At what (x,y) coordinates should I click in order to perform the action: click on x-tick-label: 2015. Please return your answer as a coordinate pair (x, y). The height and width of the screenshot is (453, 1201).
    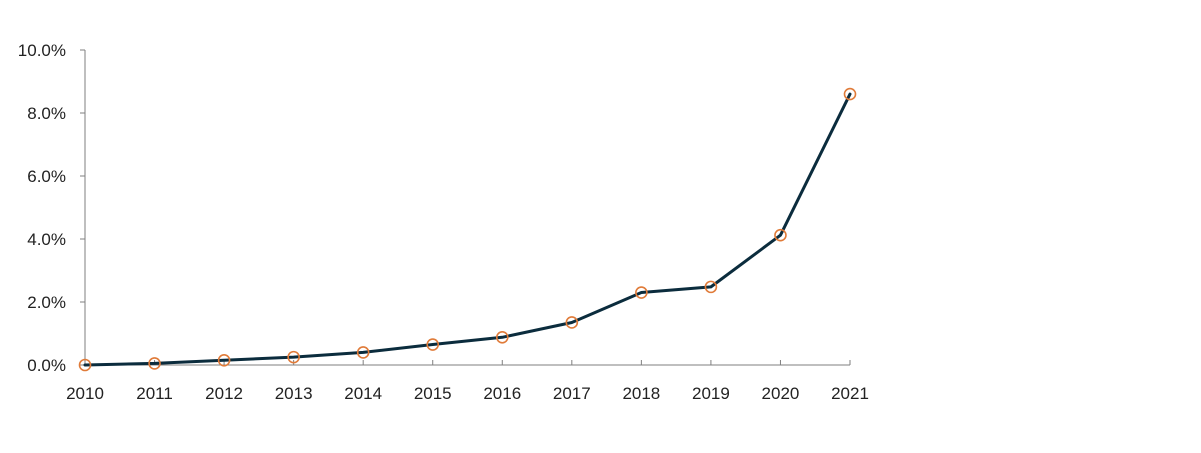
    Looking at the image, I should click on (433, 393).